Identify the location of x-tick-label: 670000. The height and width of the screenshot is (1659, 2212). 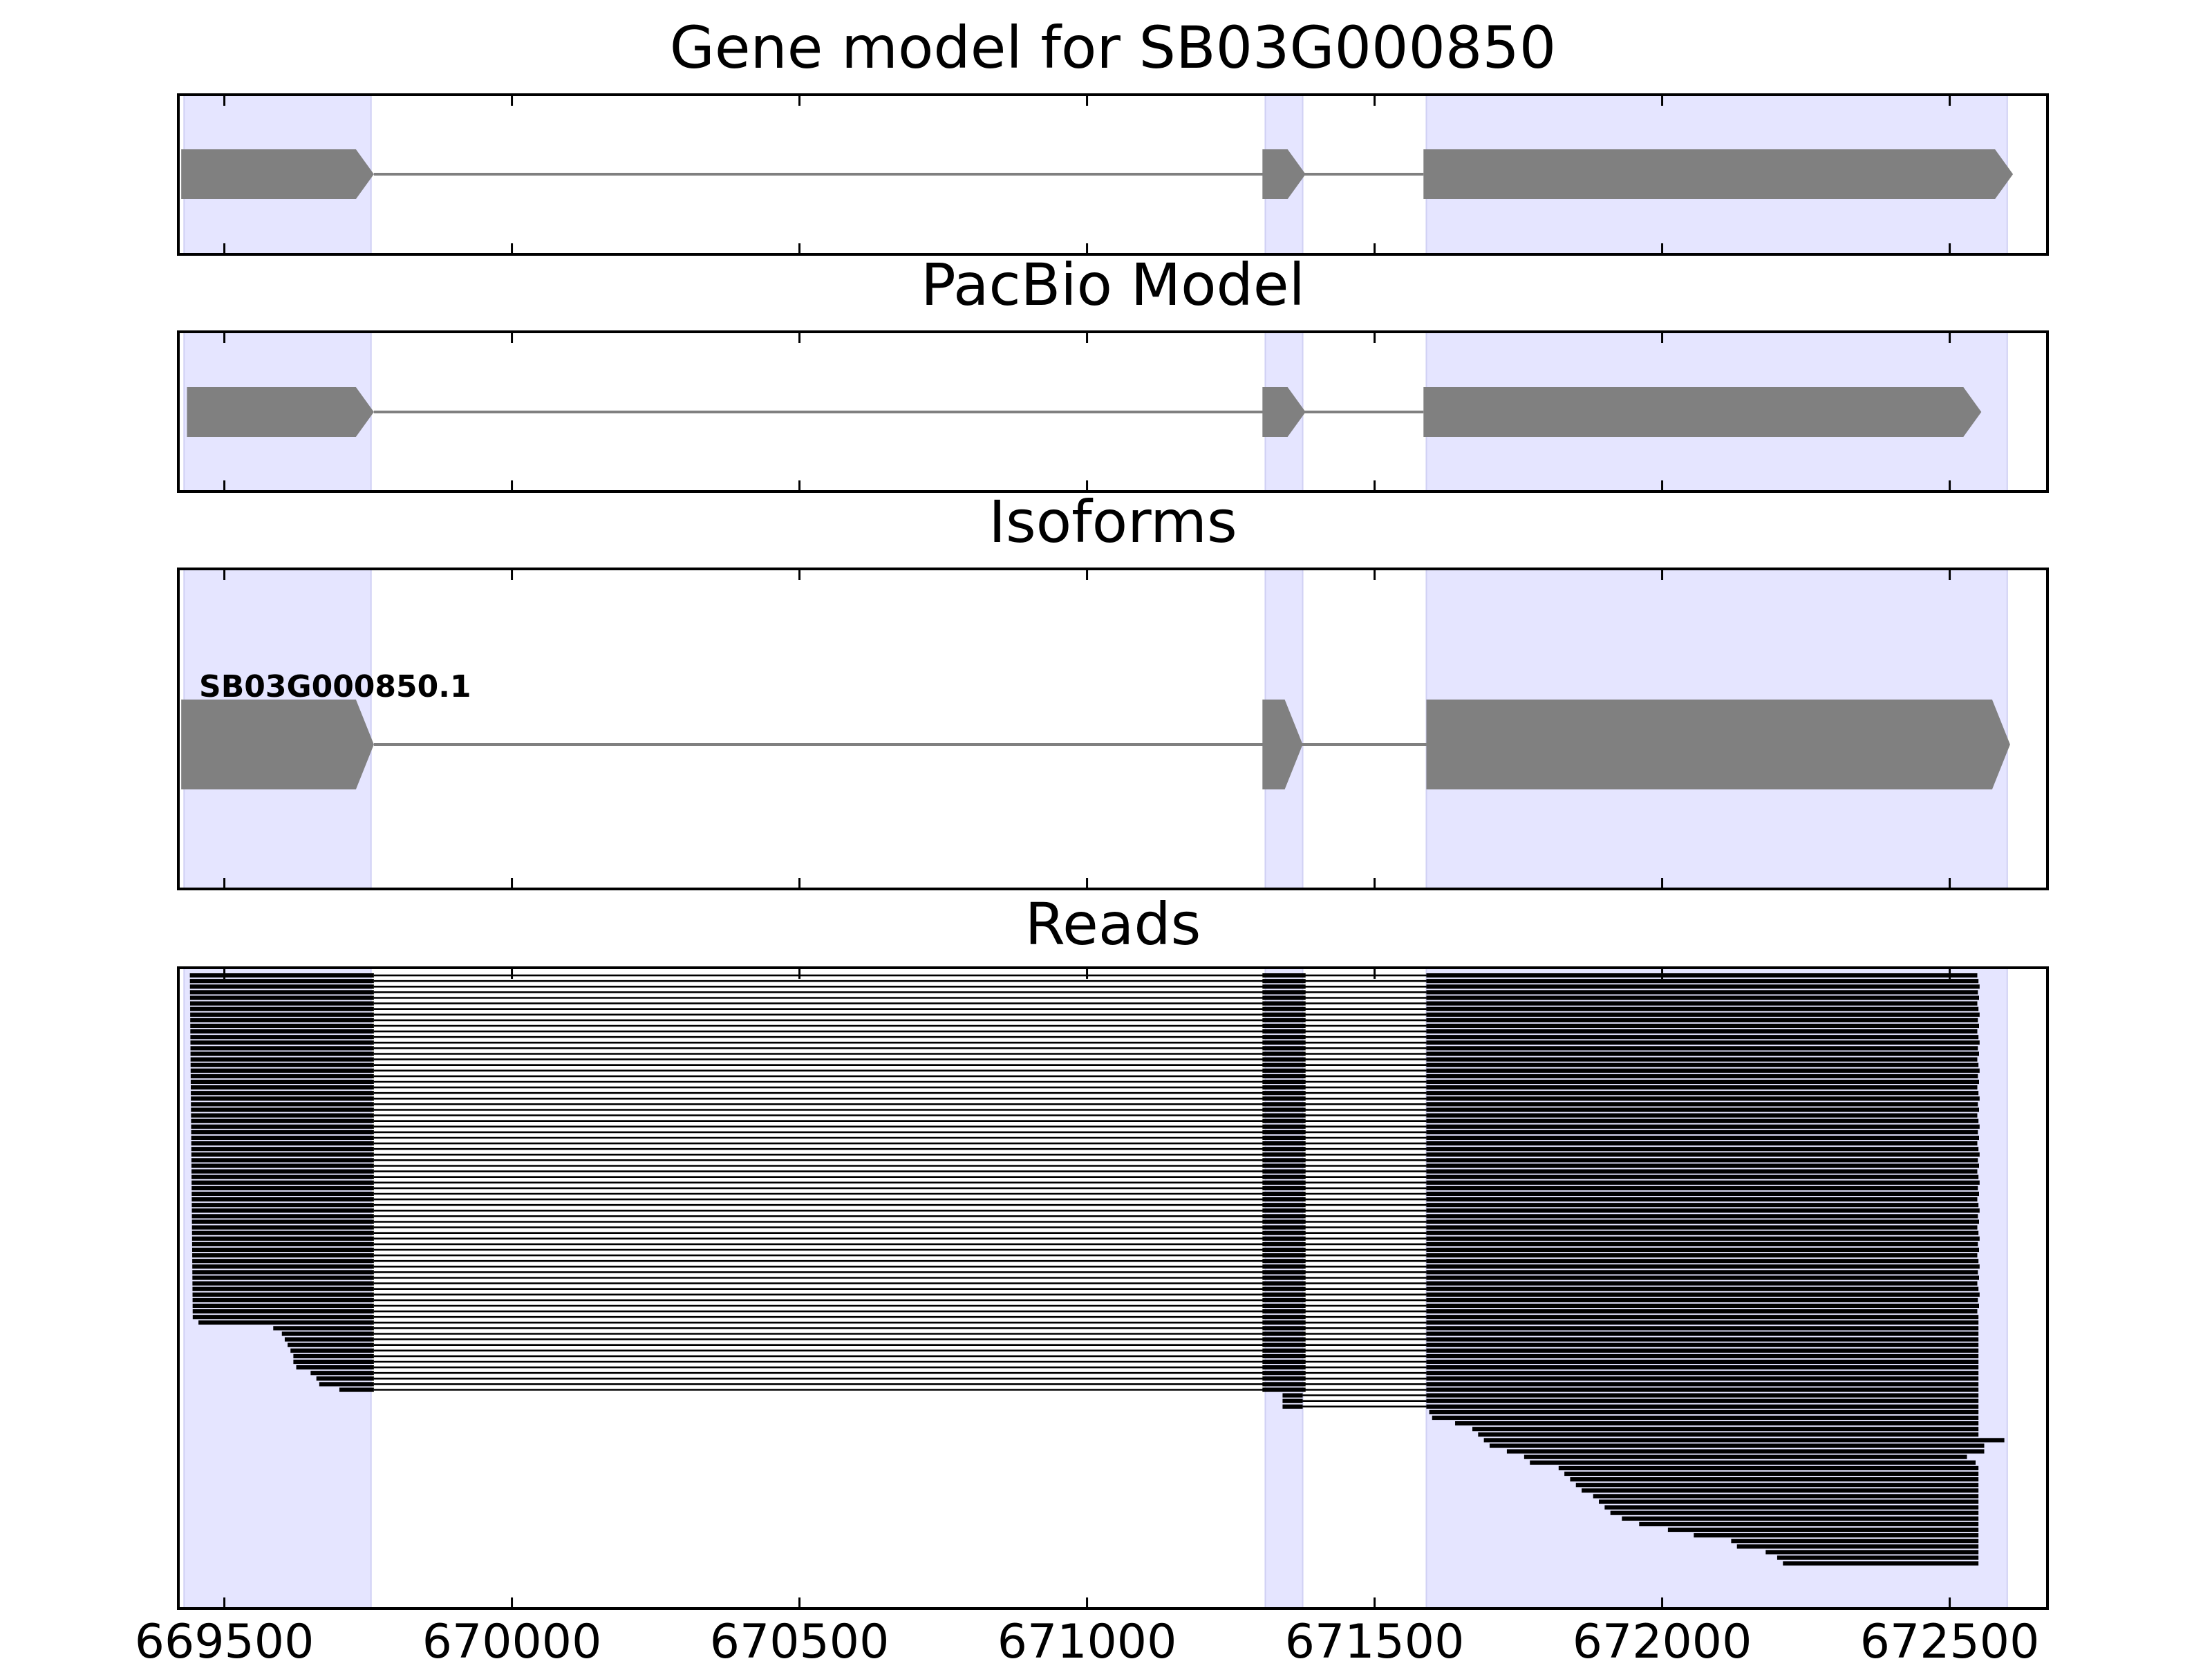
(512, 1637).